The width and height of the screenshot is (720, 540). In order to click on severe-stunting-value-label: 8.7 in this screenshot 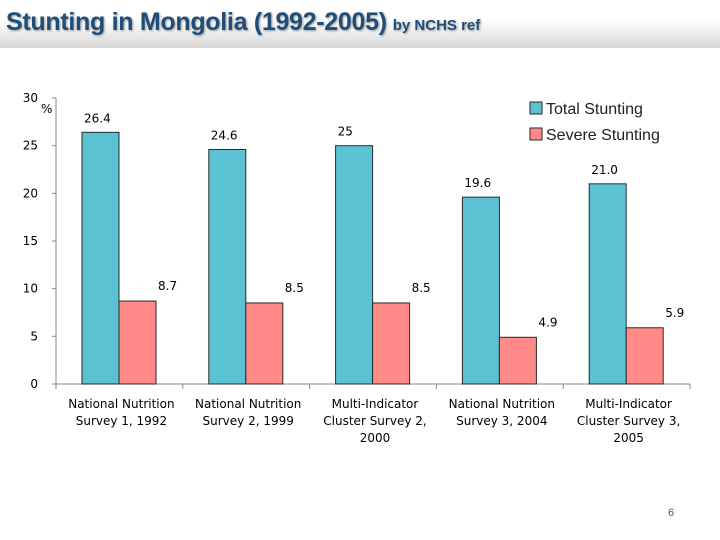, I will do `click(167, 286)`.